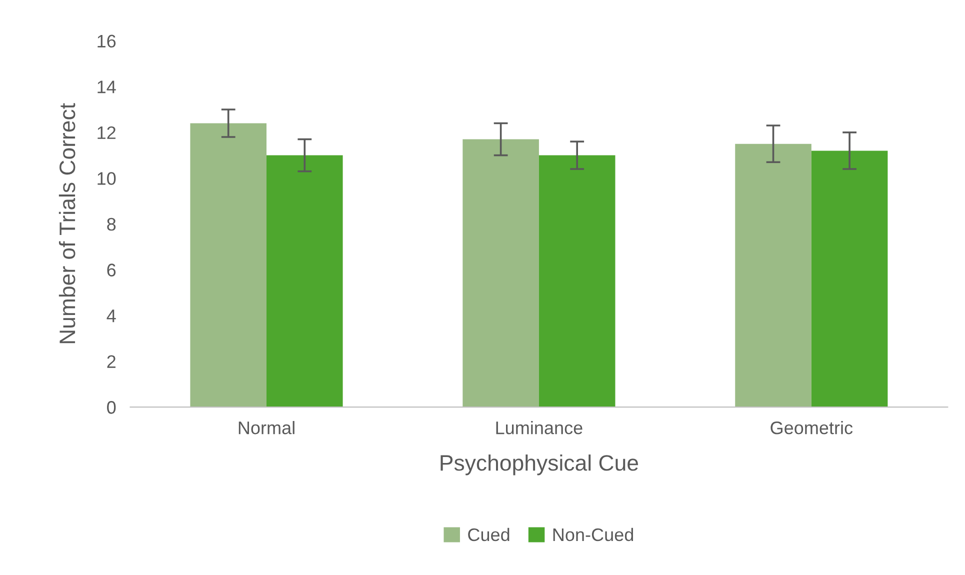 This screenshot has width=965, height=575. What do you see at coordinates (107, 178) in the screenshot?
I see `y-tick-label: 10` at bounding box center [107, 178].